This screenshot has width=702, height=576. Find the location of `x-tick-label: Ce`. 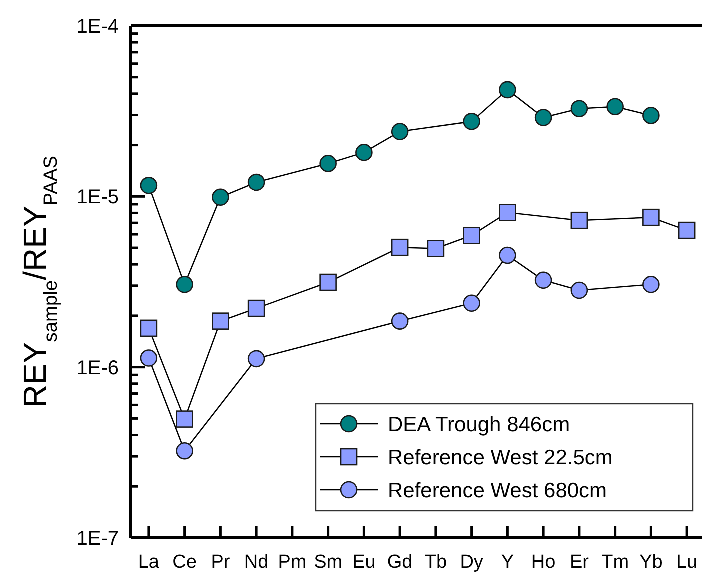

x-tick-label: Ce is located at coordinates (184, 562).